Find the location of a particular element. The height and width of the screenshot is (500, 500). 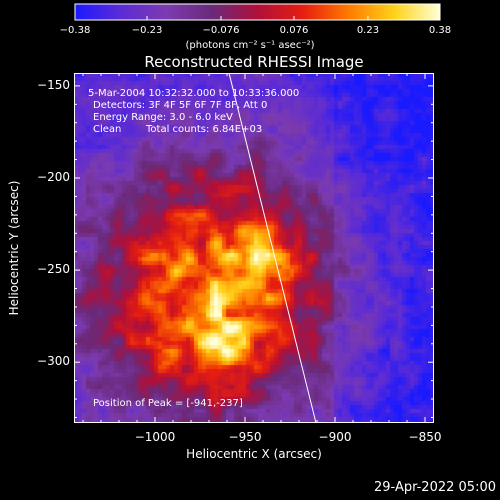

colorbar-tick-label: 0.076 is located at coordinates (294, 30).